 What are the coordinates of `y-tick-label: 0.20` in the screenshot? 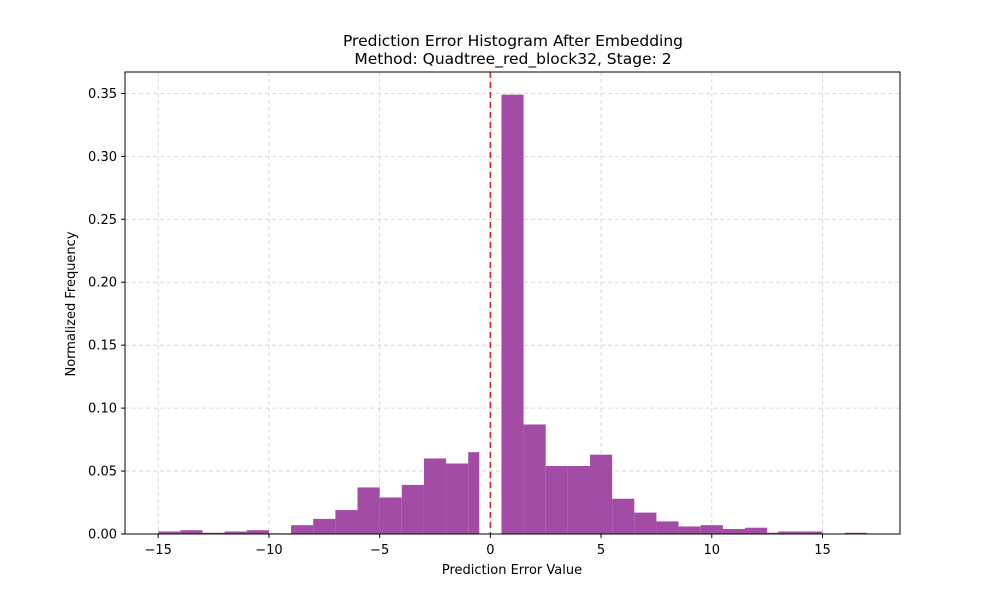 It's located at (102, 283).